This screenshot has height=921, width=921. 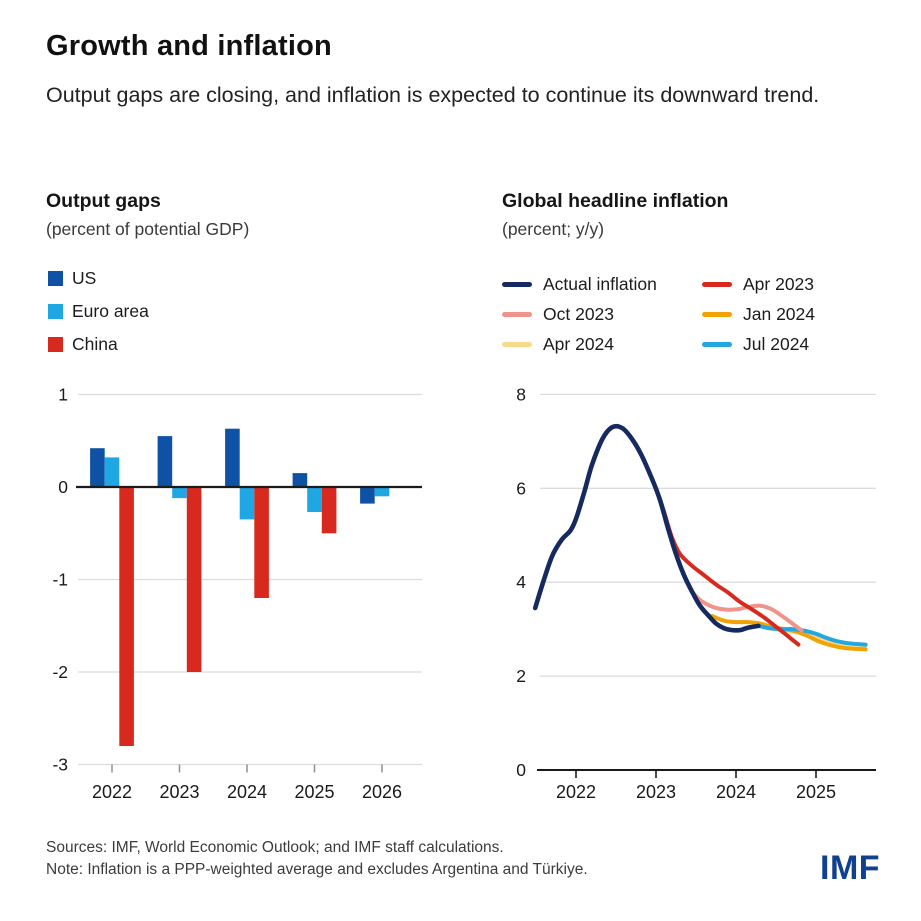 I want to click on y-axis-label: 8, so click(x=521, y=394).